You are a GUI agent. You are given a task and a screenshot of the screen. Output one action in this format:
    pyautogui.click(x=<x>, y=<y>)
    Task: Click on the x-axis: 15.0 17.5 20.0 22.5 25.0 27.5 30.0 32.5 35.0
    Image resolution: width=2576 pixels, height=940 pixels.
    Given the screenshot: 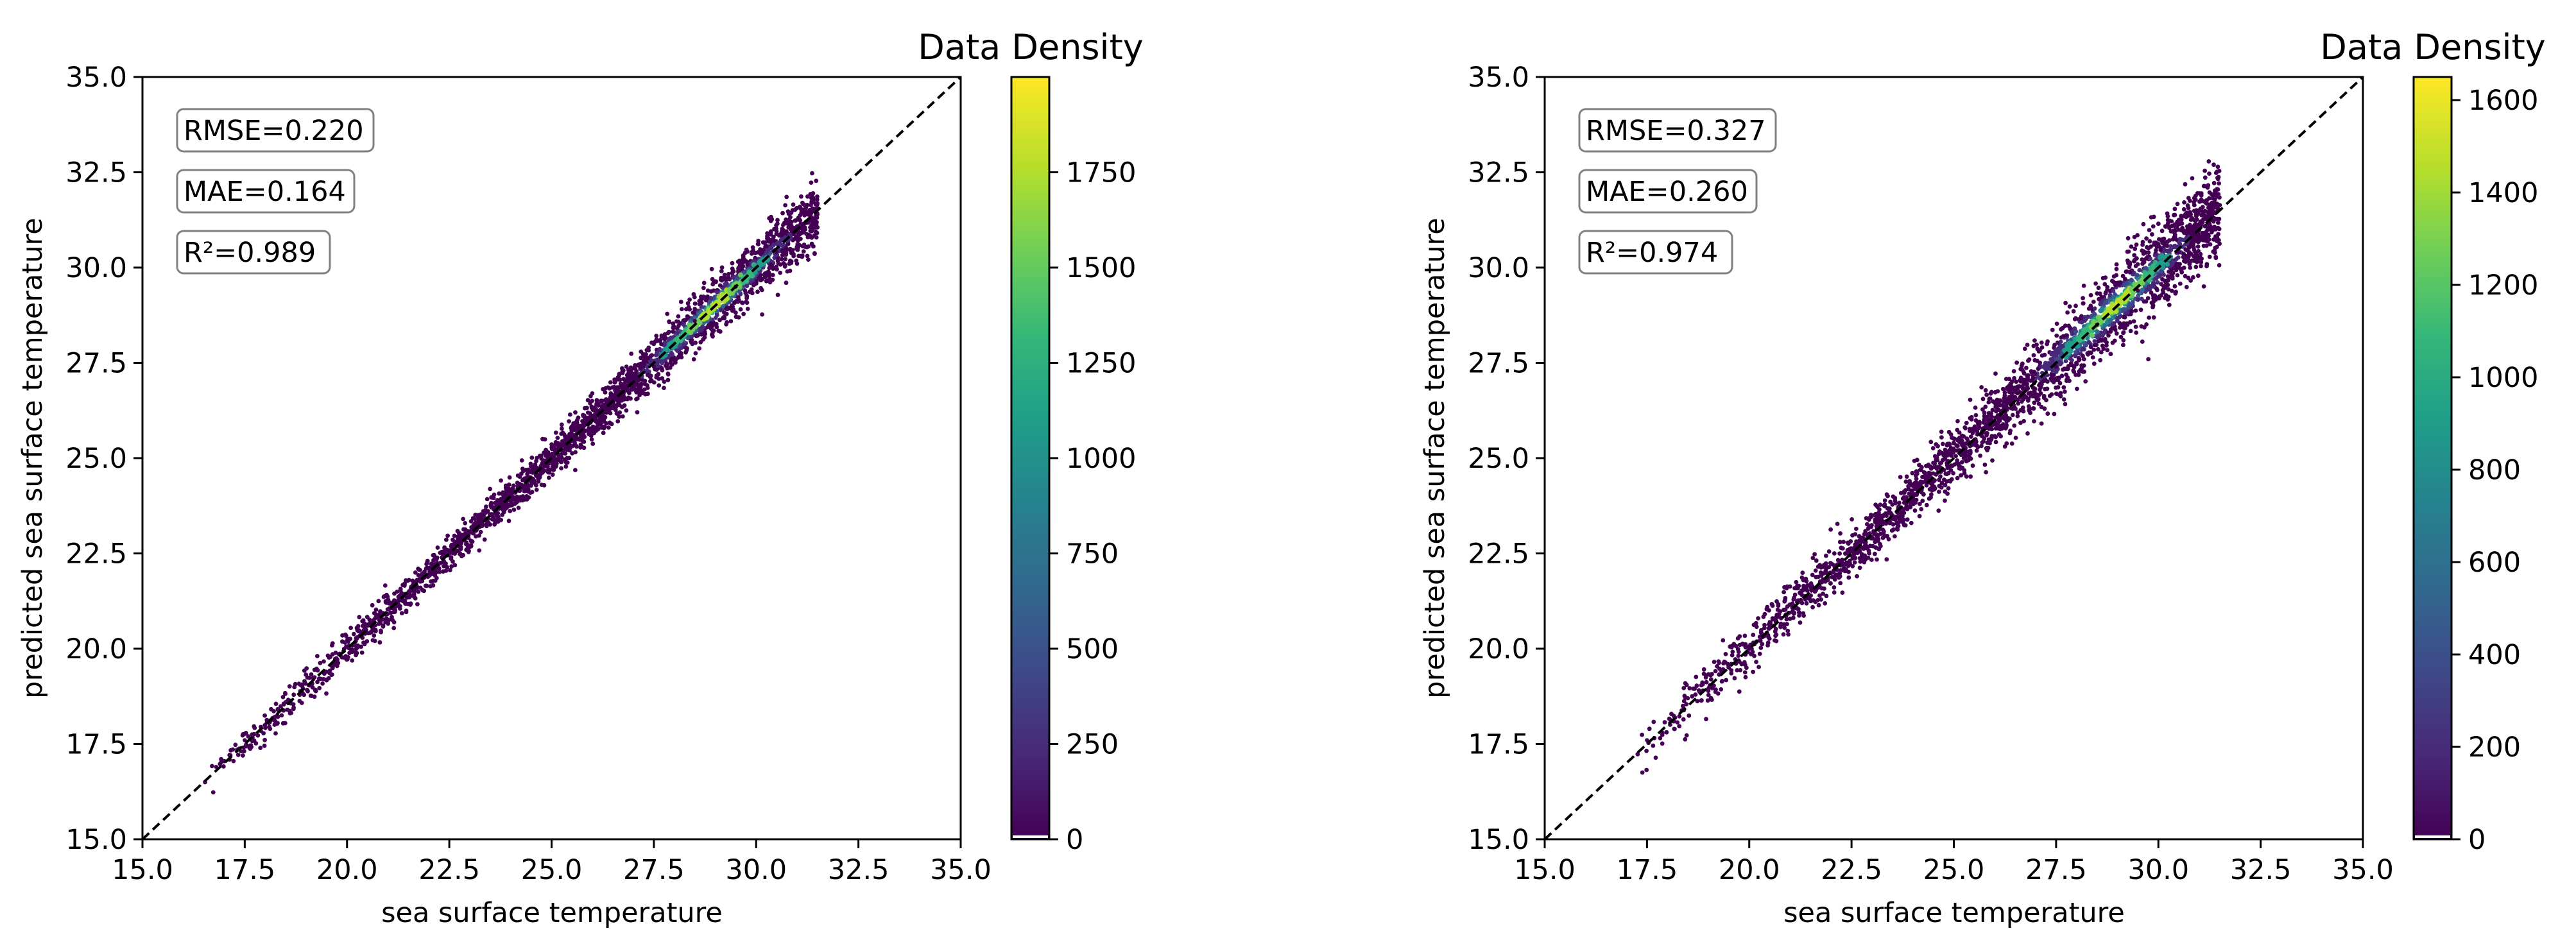 What is the action you would take?
    pyautogui.click(x=552, y=862)
    